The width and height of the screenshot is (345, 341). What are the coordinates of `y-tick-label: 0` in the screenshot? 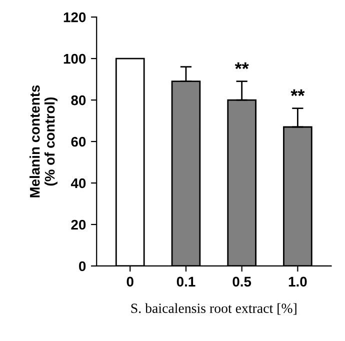 It's located at (82, 266).